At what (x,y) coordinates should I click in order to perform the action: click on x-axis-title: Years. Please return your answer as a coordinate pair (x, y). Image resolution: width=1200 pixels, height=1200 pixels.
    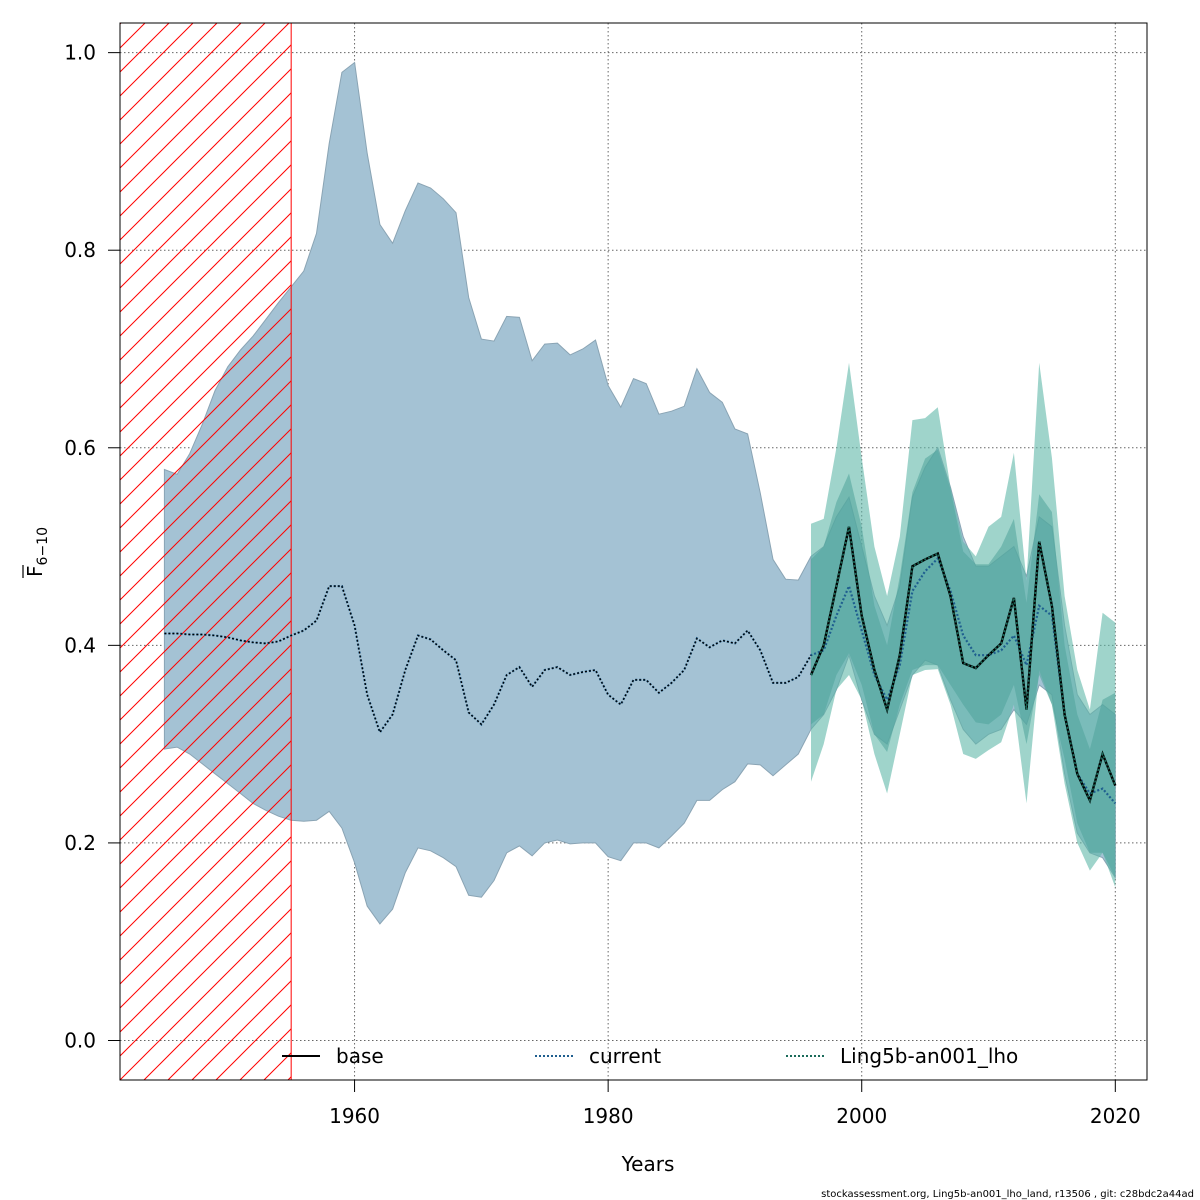
    Looking at the image, I should click on (648, 1164).